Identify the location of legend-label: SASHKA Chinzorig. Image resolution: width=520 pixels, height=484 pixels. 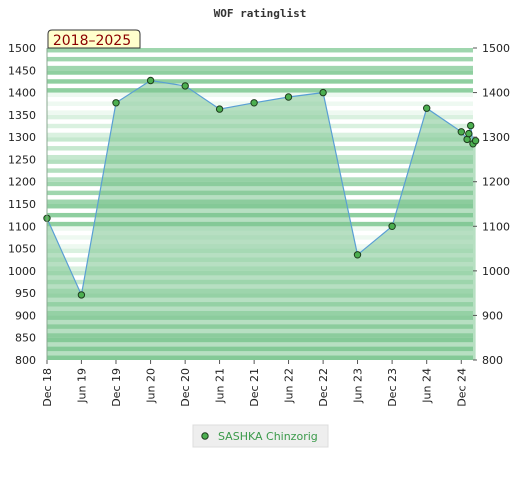
(268, 436).